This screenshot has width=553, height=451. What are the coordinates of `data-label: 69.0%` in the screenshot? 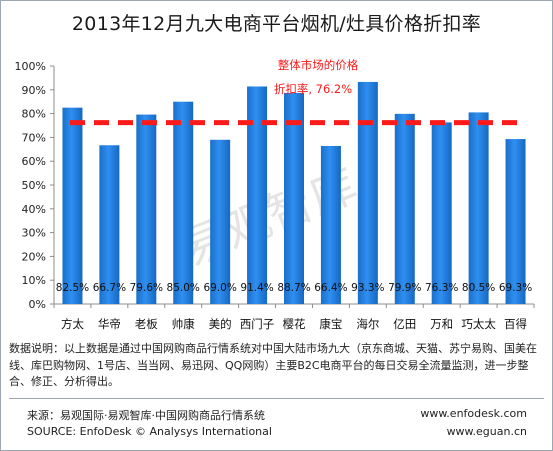 It's located at (219, 288).